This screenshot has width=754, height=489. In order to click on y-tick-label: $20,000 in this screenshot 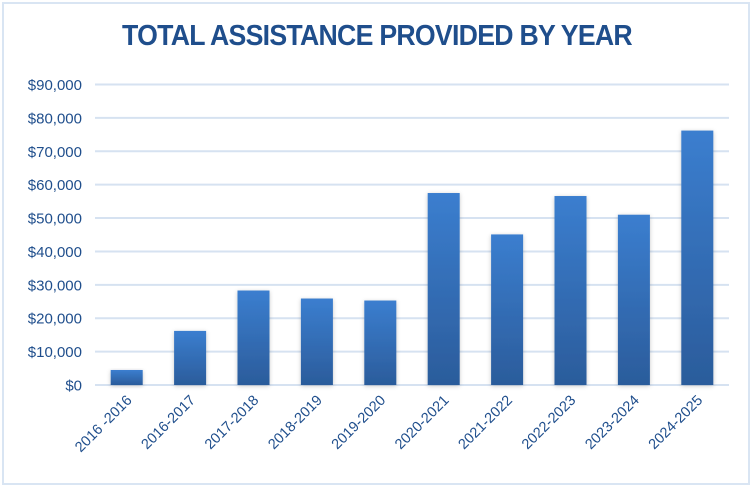, I will do `click(55, 319)`.